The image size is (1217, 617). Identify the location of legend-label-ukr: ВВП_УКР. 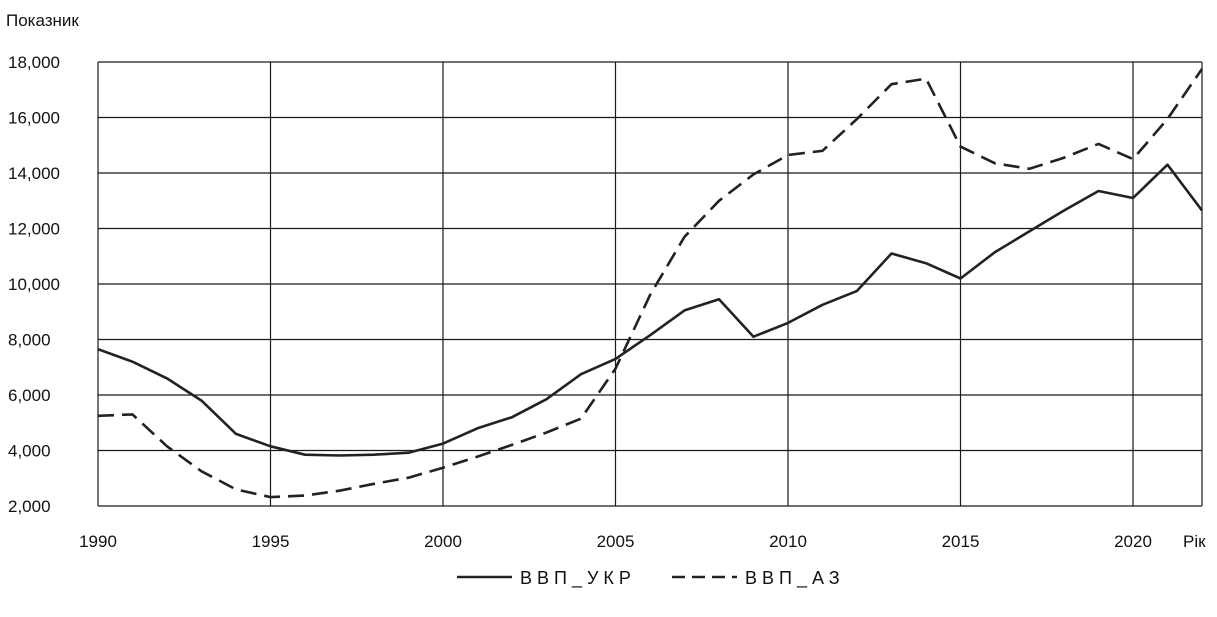
(578, 578).